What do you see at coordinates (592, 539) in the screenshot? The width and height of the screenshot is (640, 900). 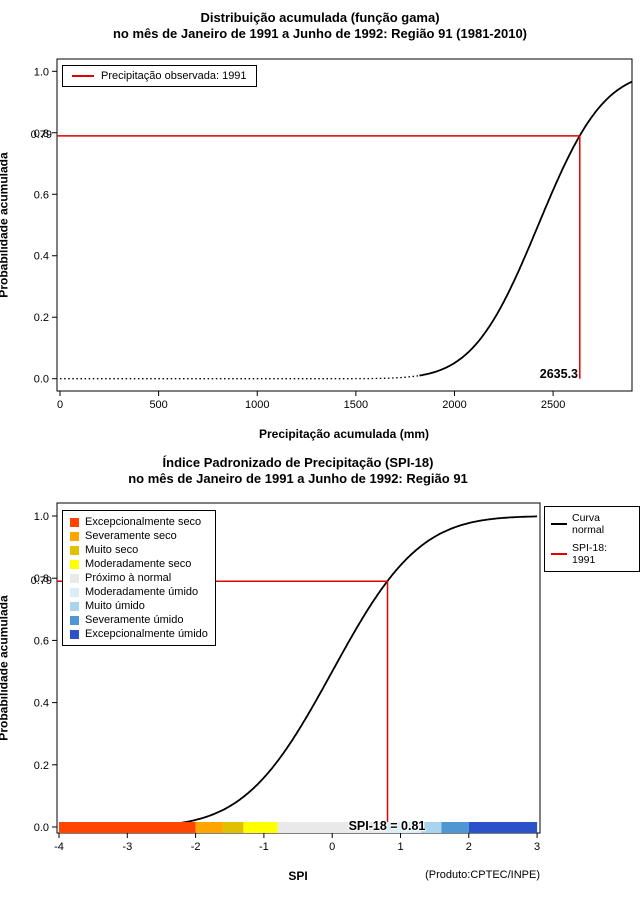 I see `chart2-series-legend: Curva normal SPI-18: 1991` at bounding box center [592, 539].